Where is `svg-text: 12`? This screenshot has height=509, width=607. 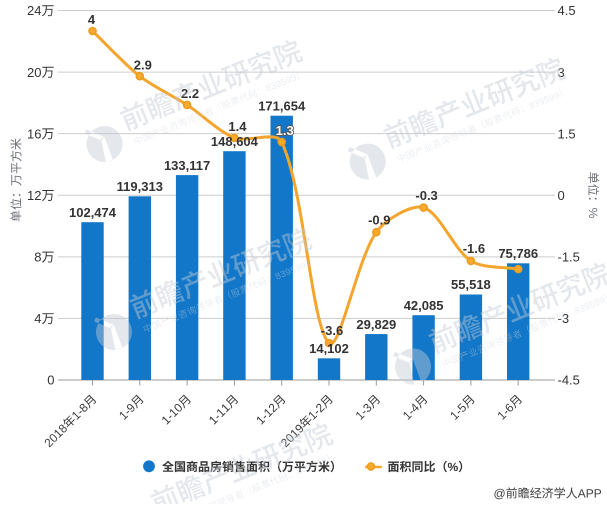
svg-text: 12 is located at coordinates (34, 195).